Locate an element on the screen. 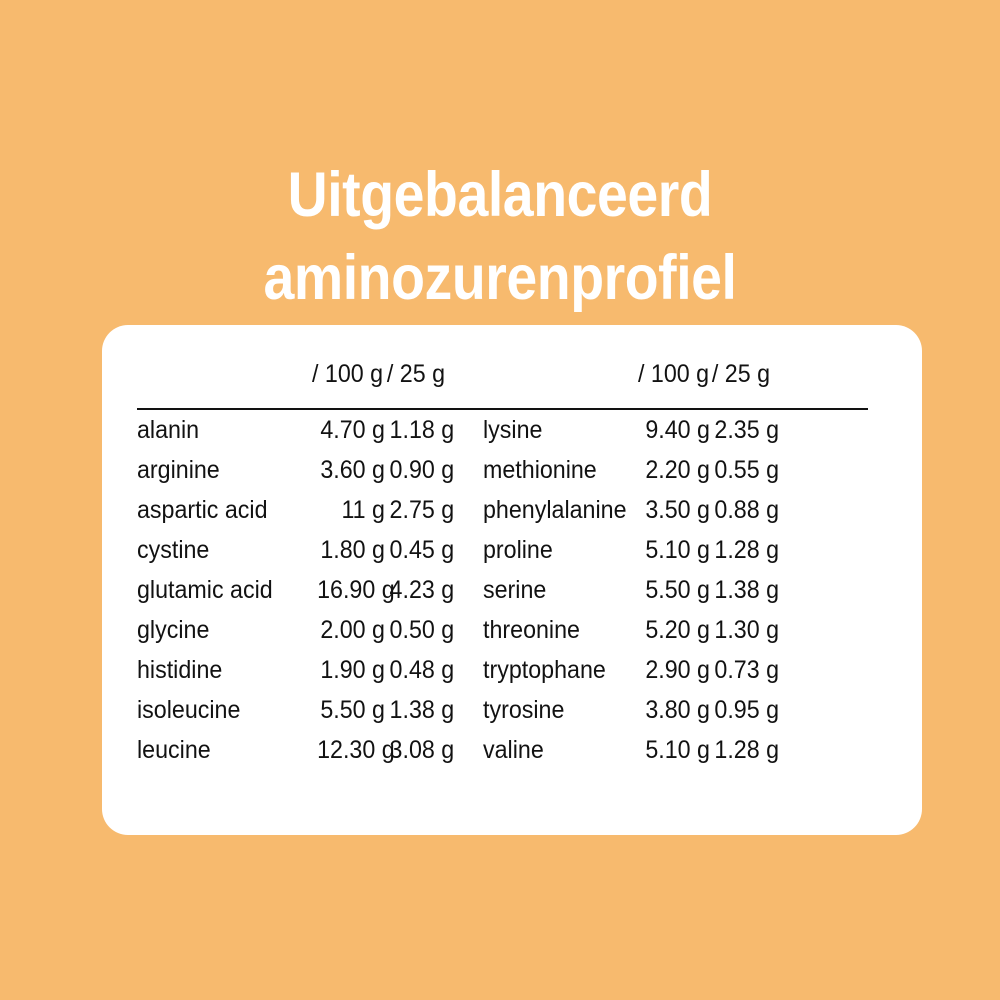  amino-acid-name: lysine is located at coordinates (513, 430).